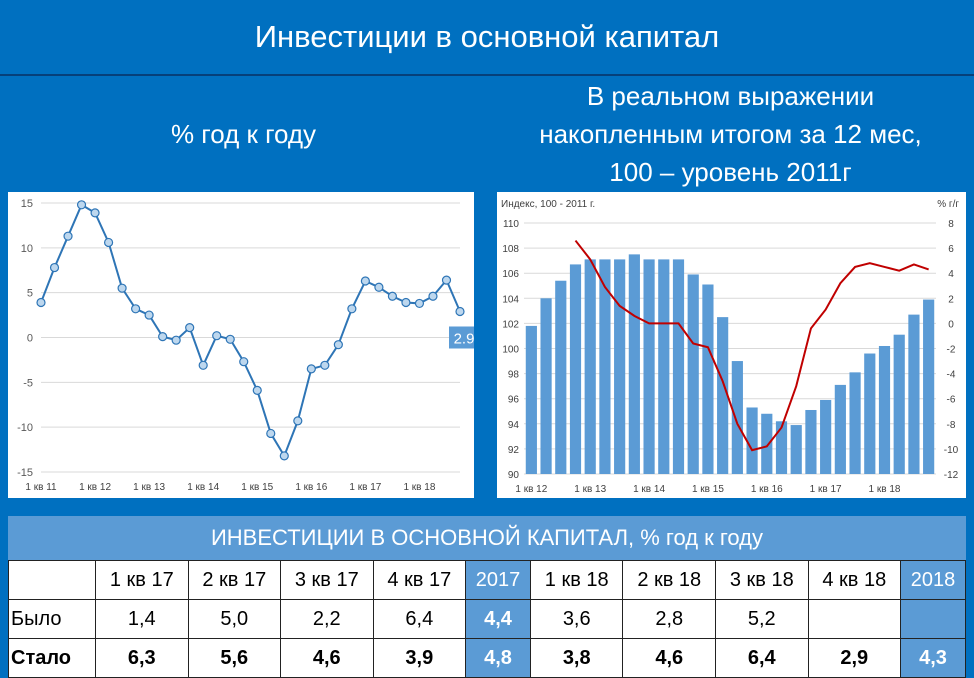  Describe the element at coordinates (548, 204) in the screenshot. I see `left-axis-title: Индекс, 100 - 2011 г.` at that location.